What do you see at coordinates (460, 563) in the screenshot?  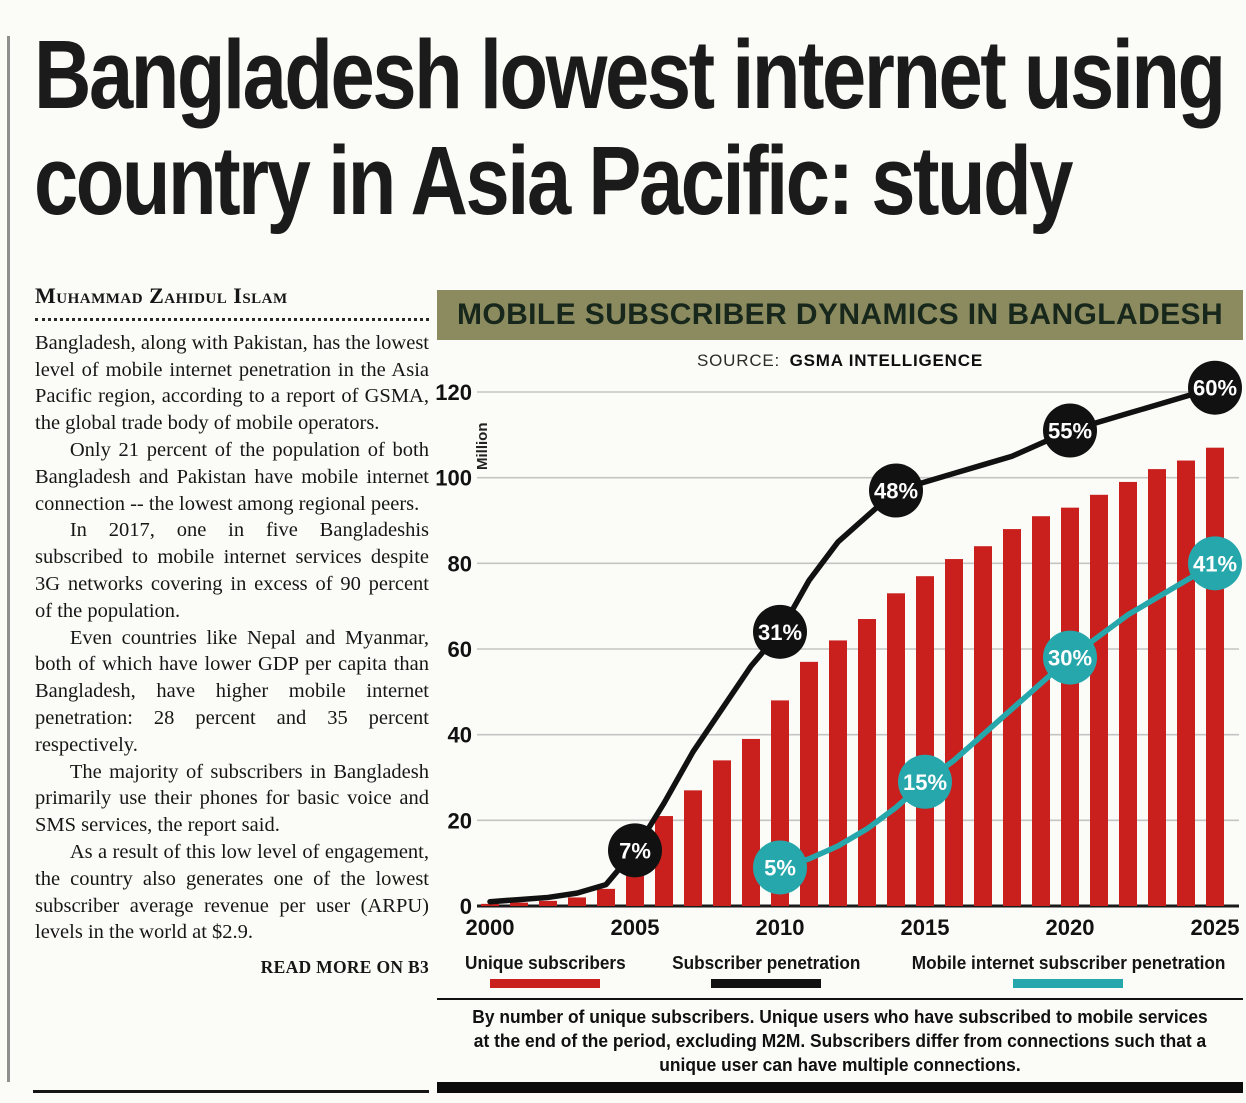 I see `y-tick-80: 80` at bounding box center [460, 563].